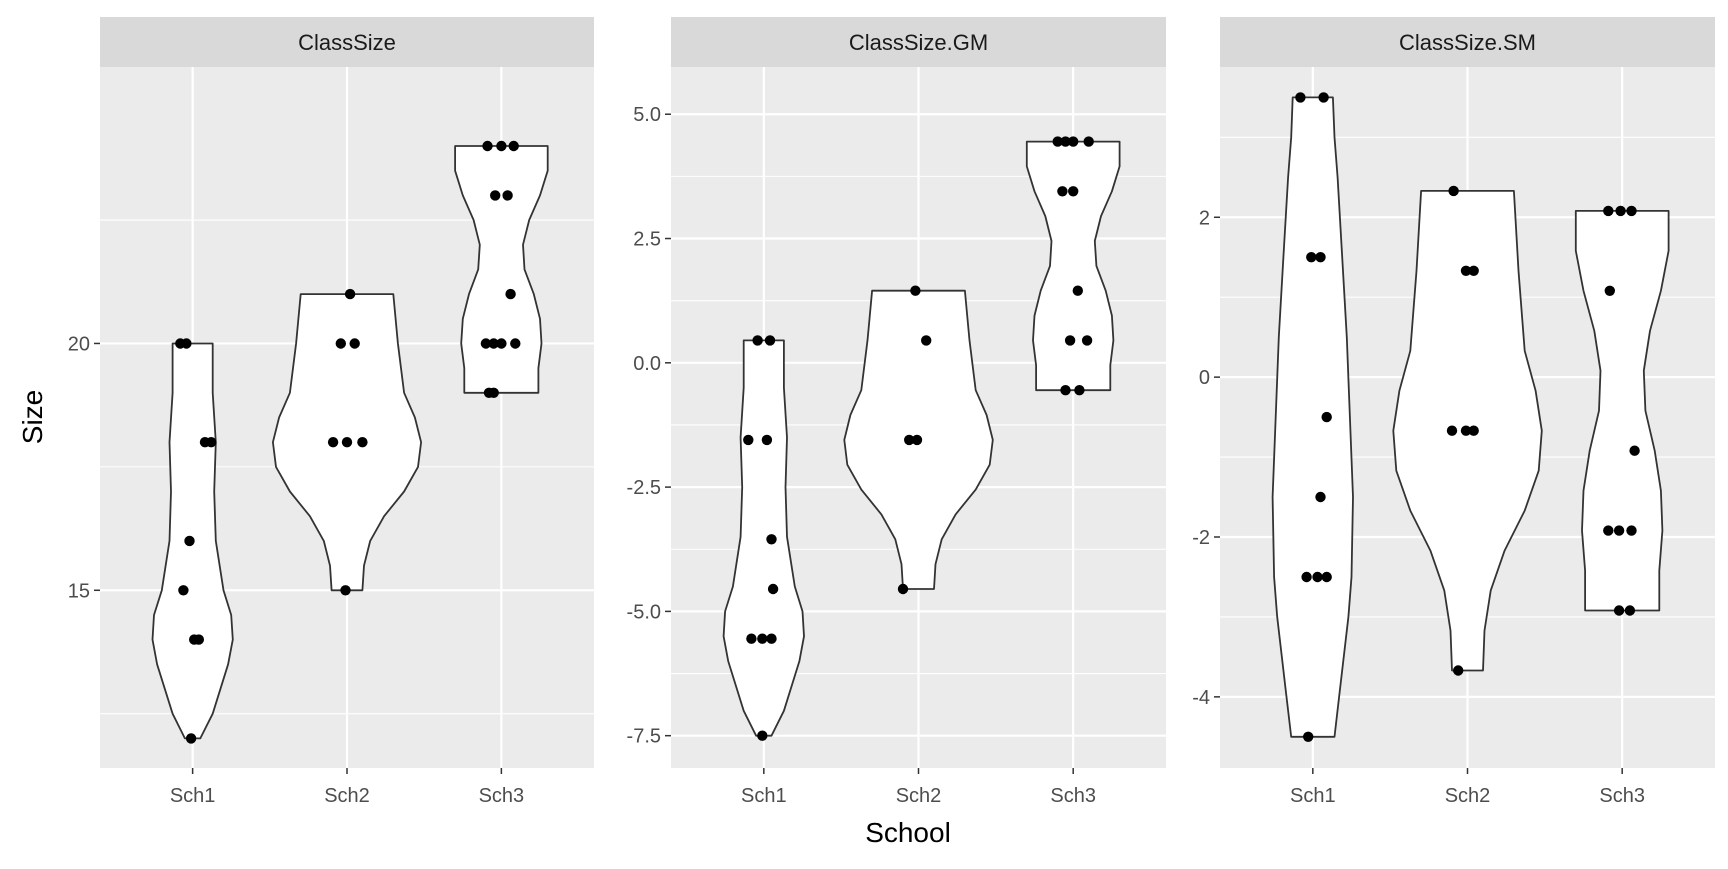  Describe the element at coordinates (647, 240) in the screenshot. I see `y-tick-label: 2.5` at that location.